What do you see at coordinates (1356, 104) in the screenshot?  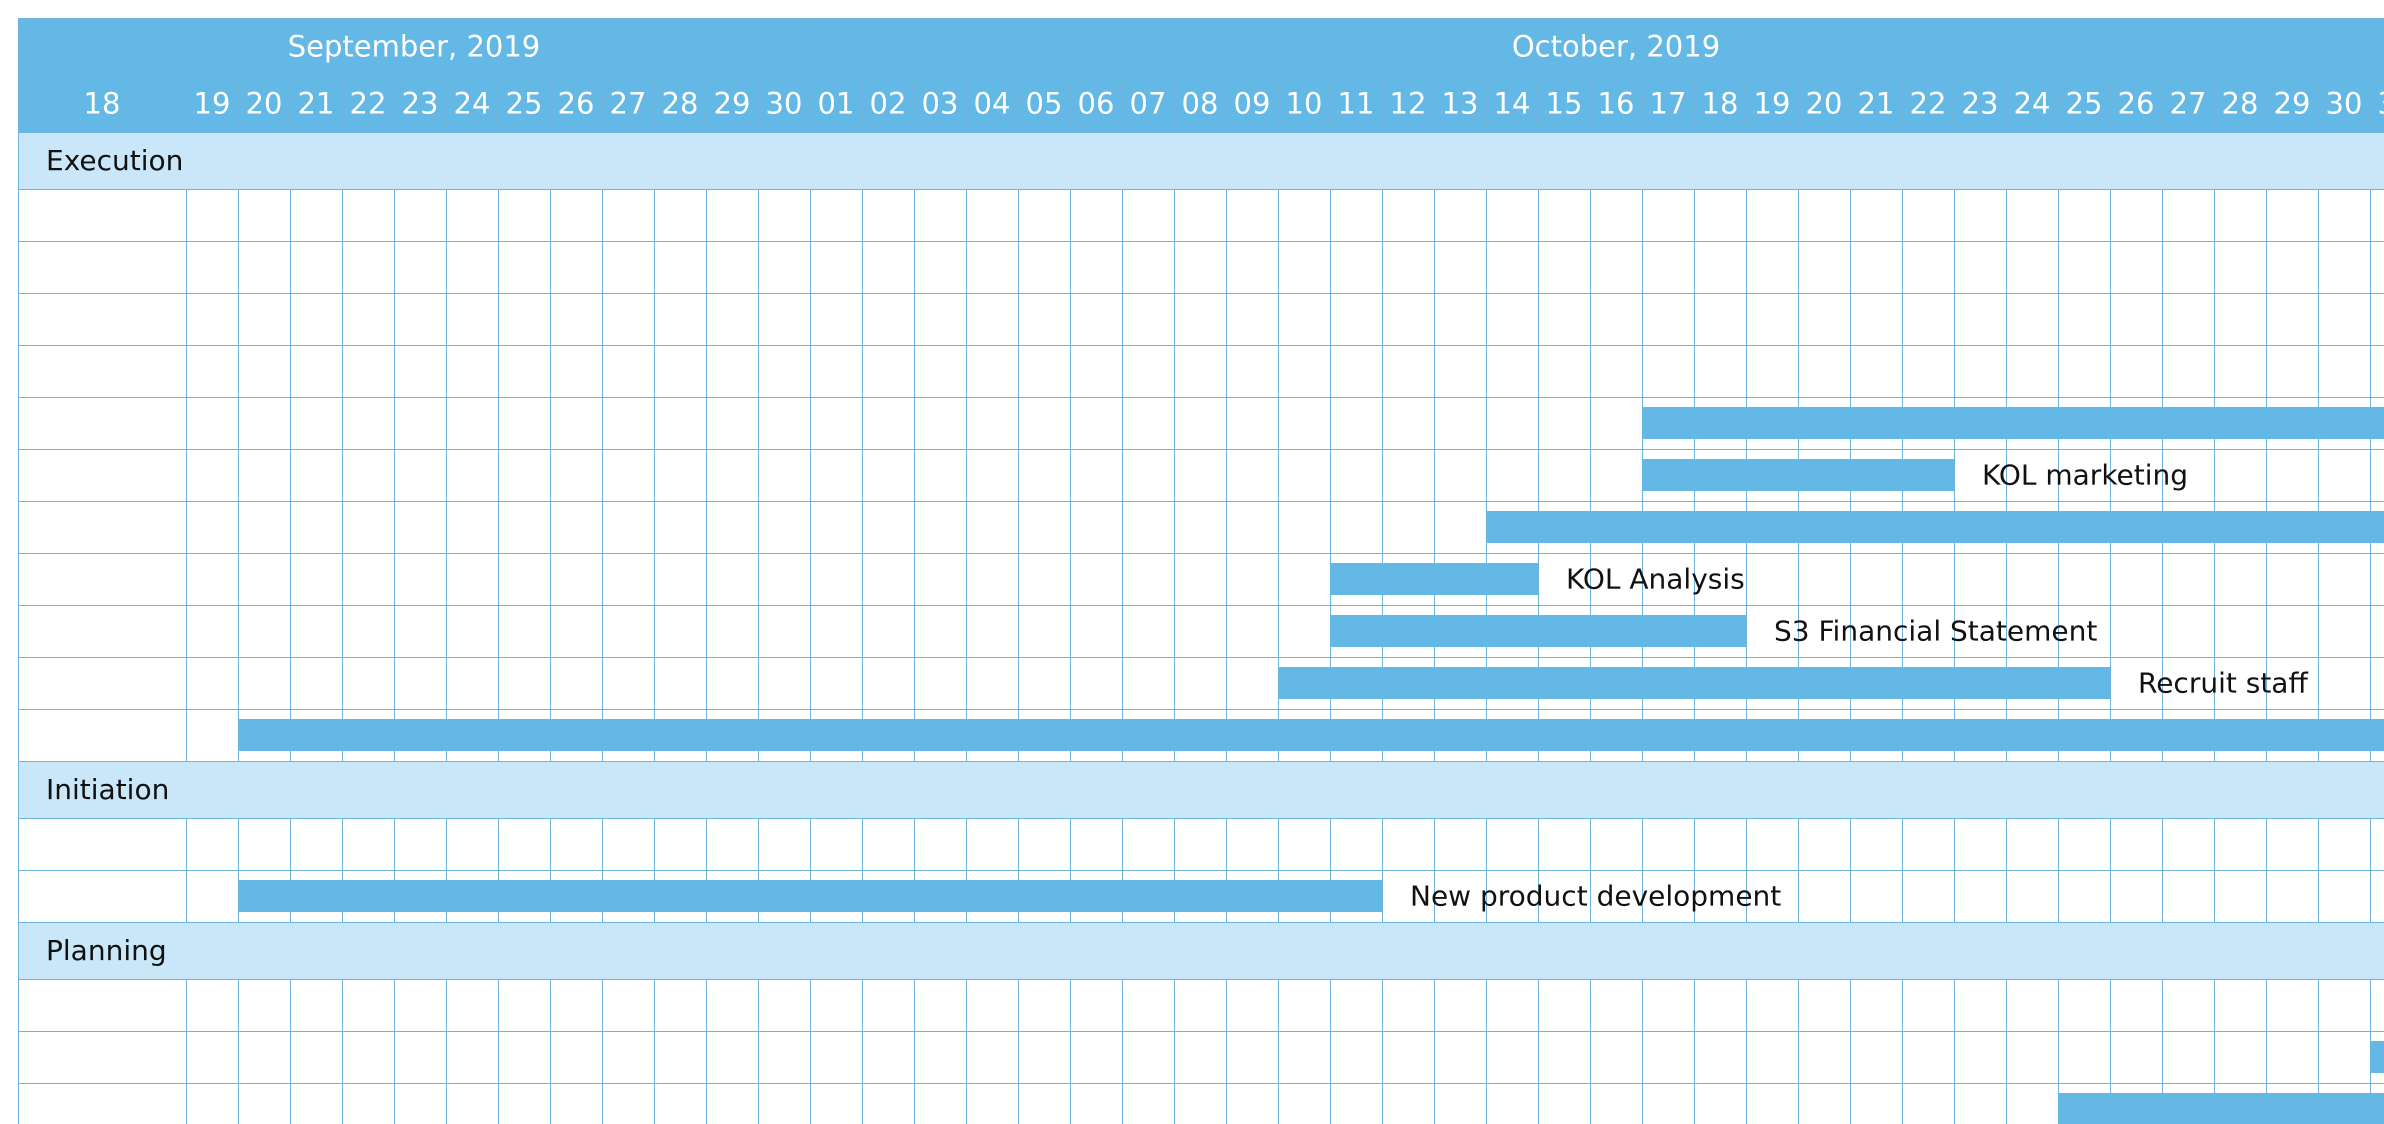 I see `day-label: 11` at bounding box center [1356, 104].